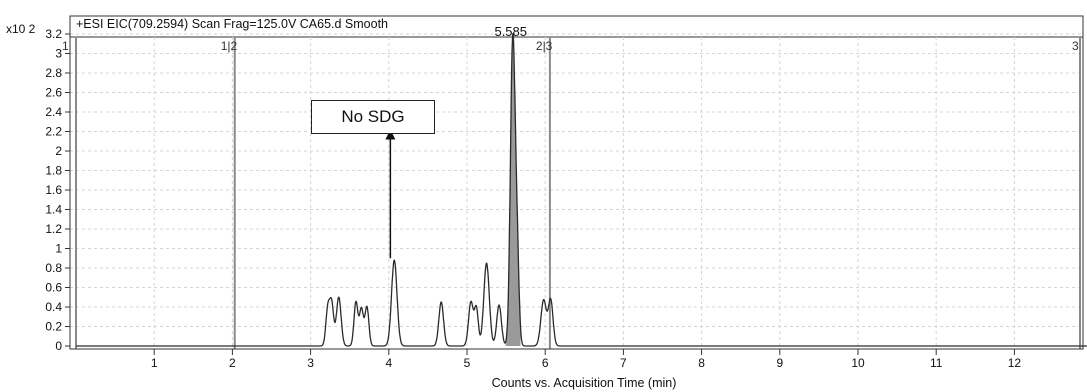 The image size is (1087, 392). Describe the element at coordinates (53, 268) in the screenshot. I see `y-tick-label: 0.8` at that location.